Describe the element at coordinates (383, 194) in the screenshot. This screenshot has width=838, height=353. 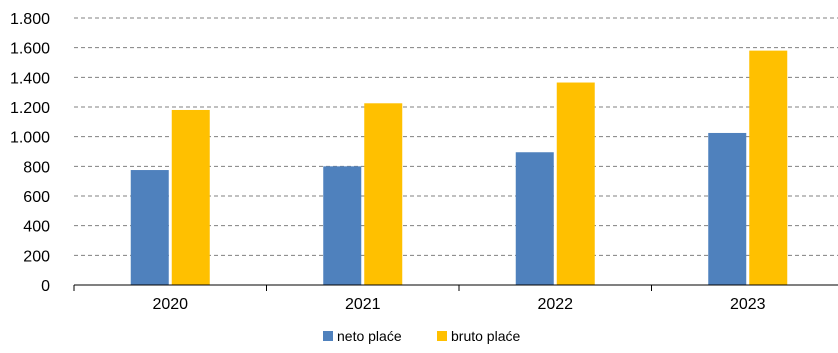
I see `bar-bruto-2021` at that location.